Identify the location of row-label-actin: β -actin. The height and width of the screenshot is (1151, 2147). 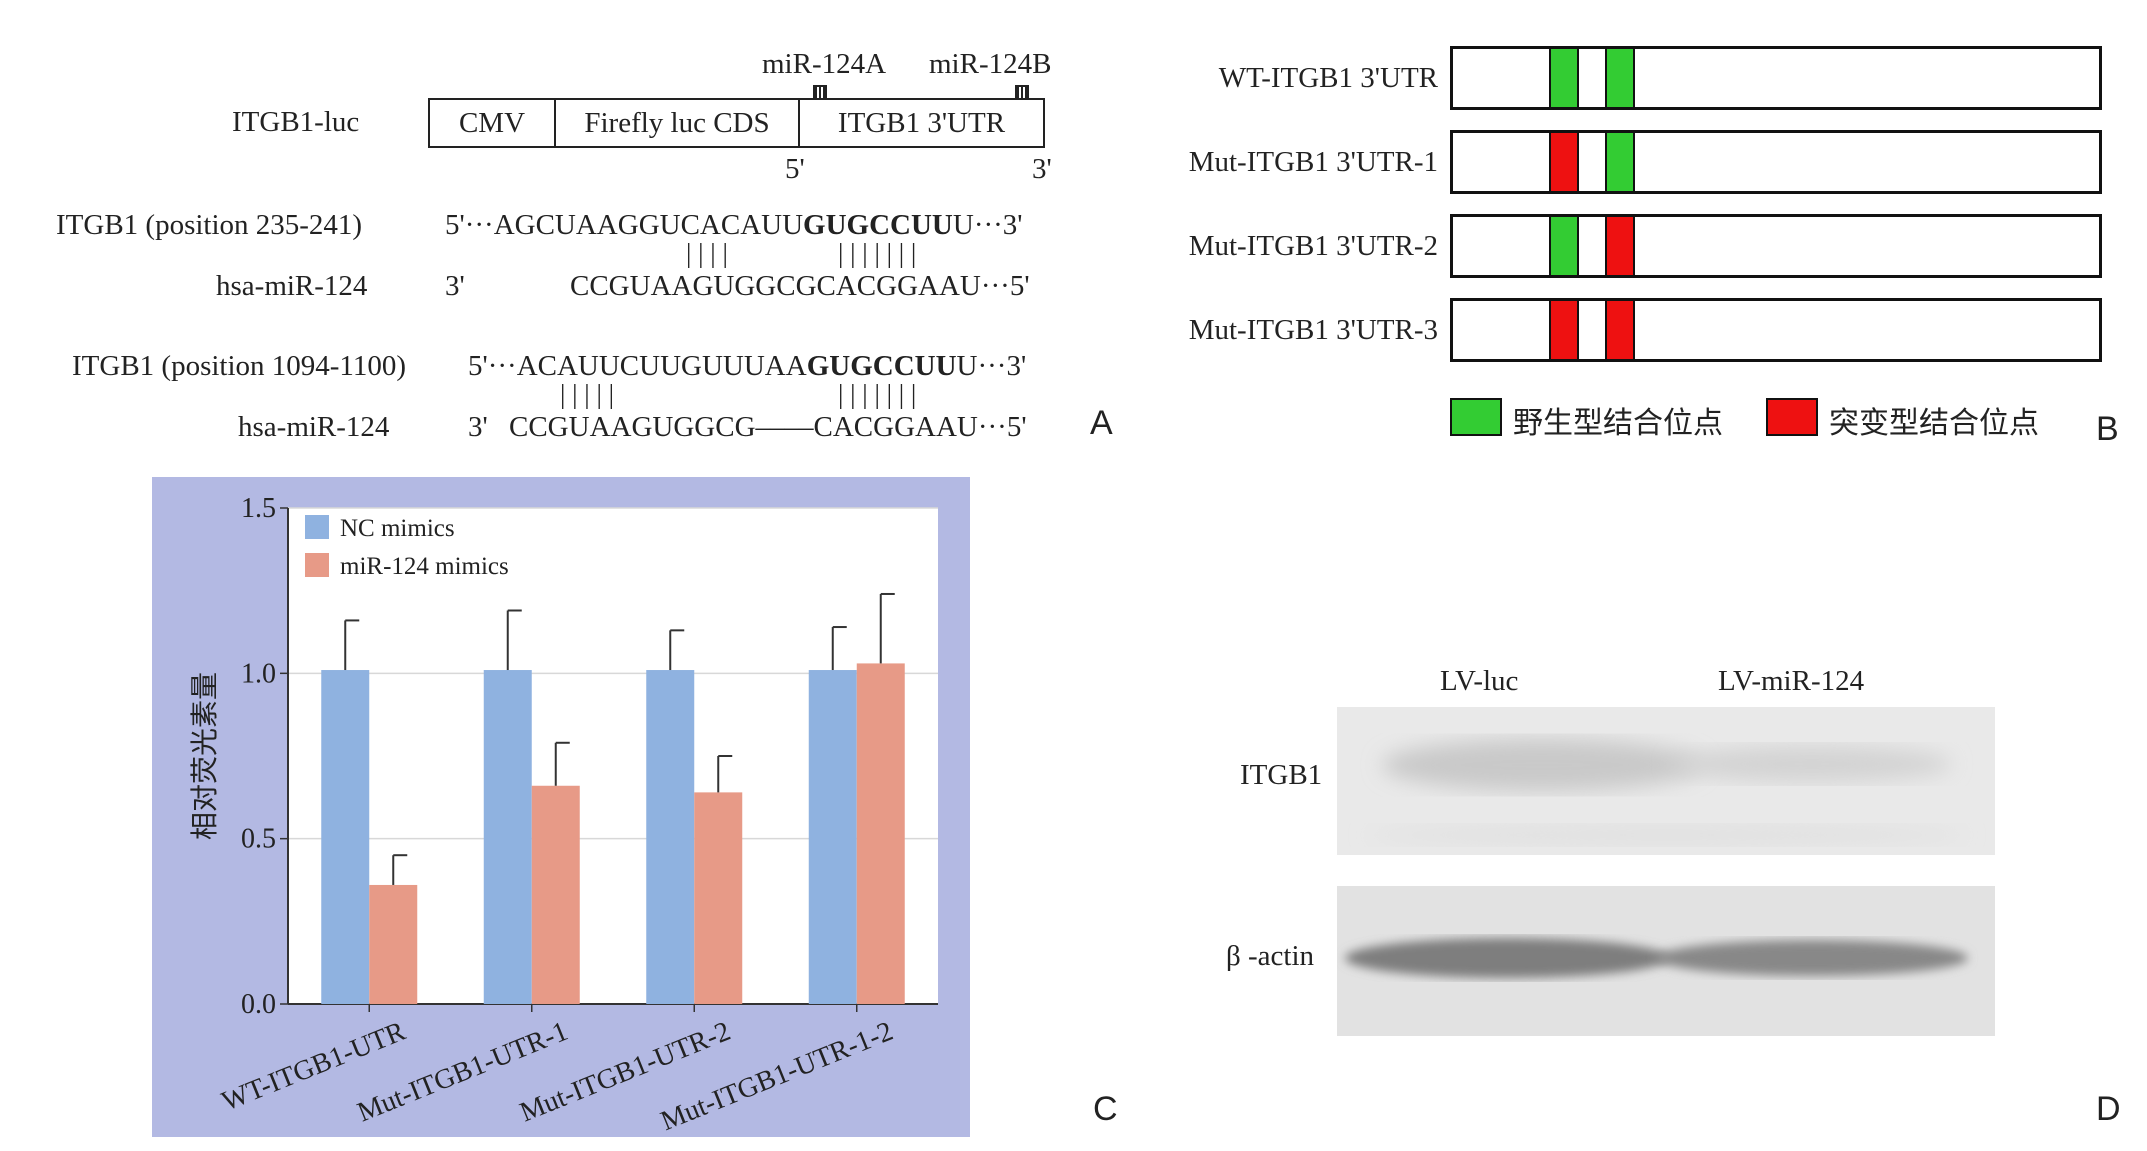
(1270, 956).